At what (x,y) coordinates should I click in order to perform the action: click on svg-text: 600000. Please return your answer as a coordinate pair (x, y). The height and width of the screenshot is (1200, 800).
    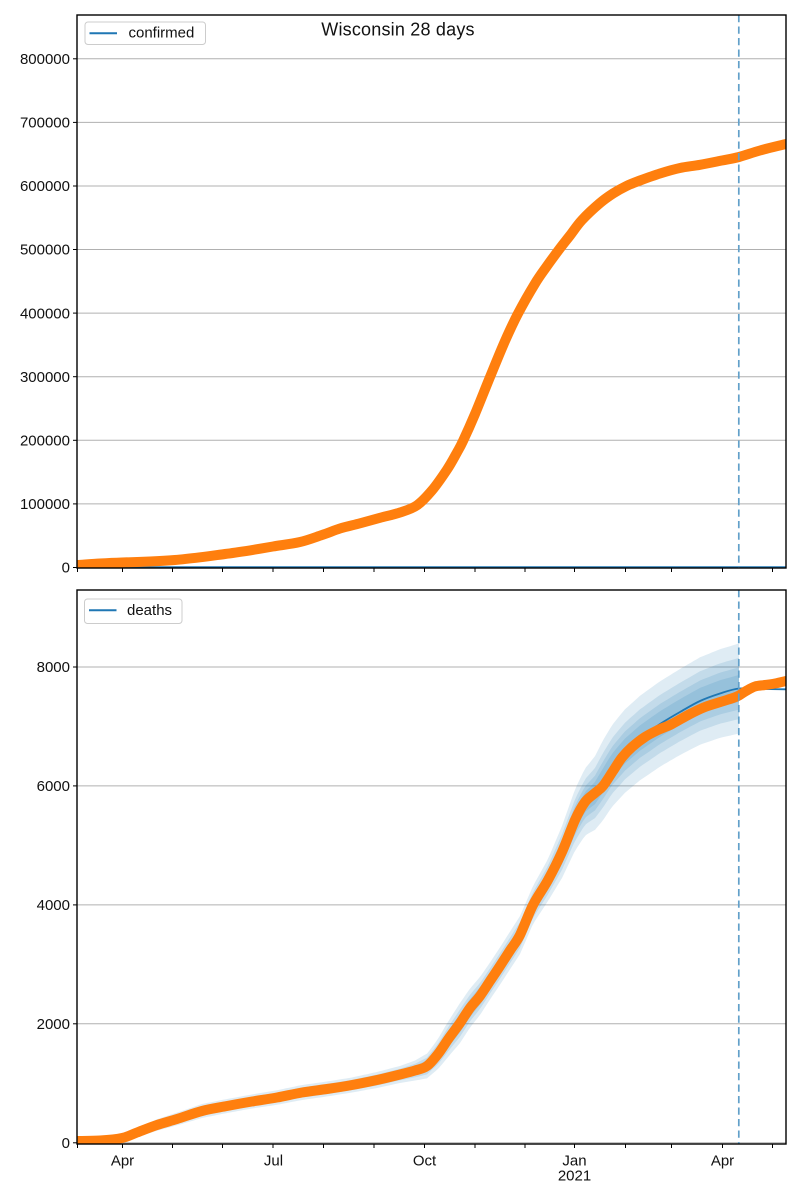
    Looking at the image, I should click on (45, 186).